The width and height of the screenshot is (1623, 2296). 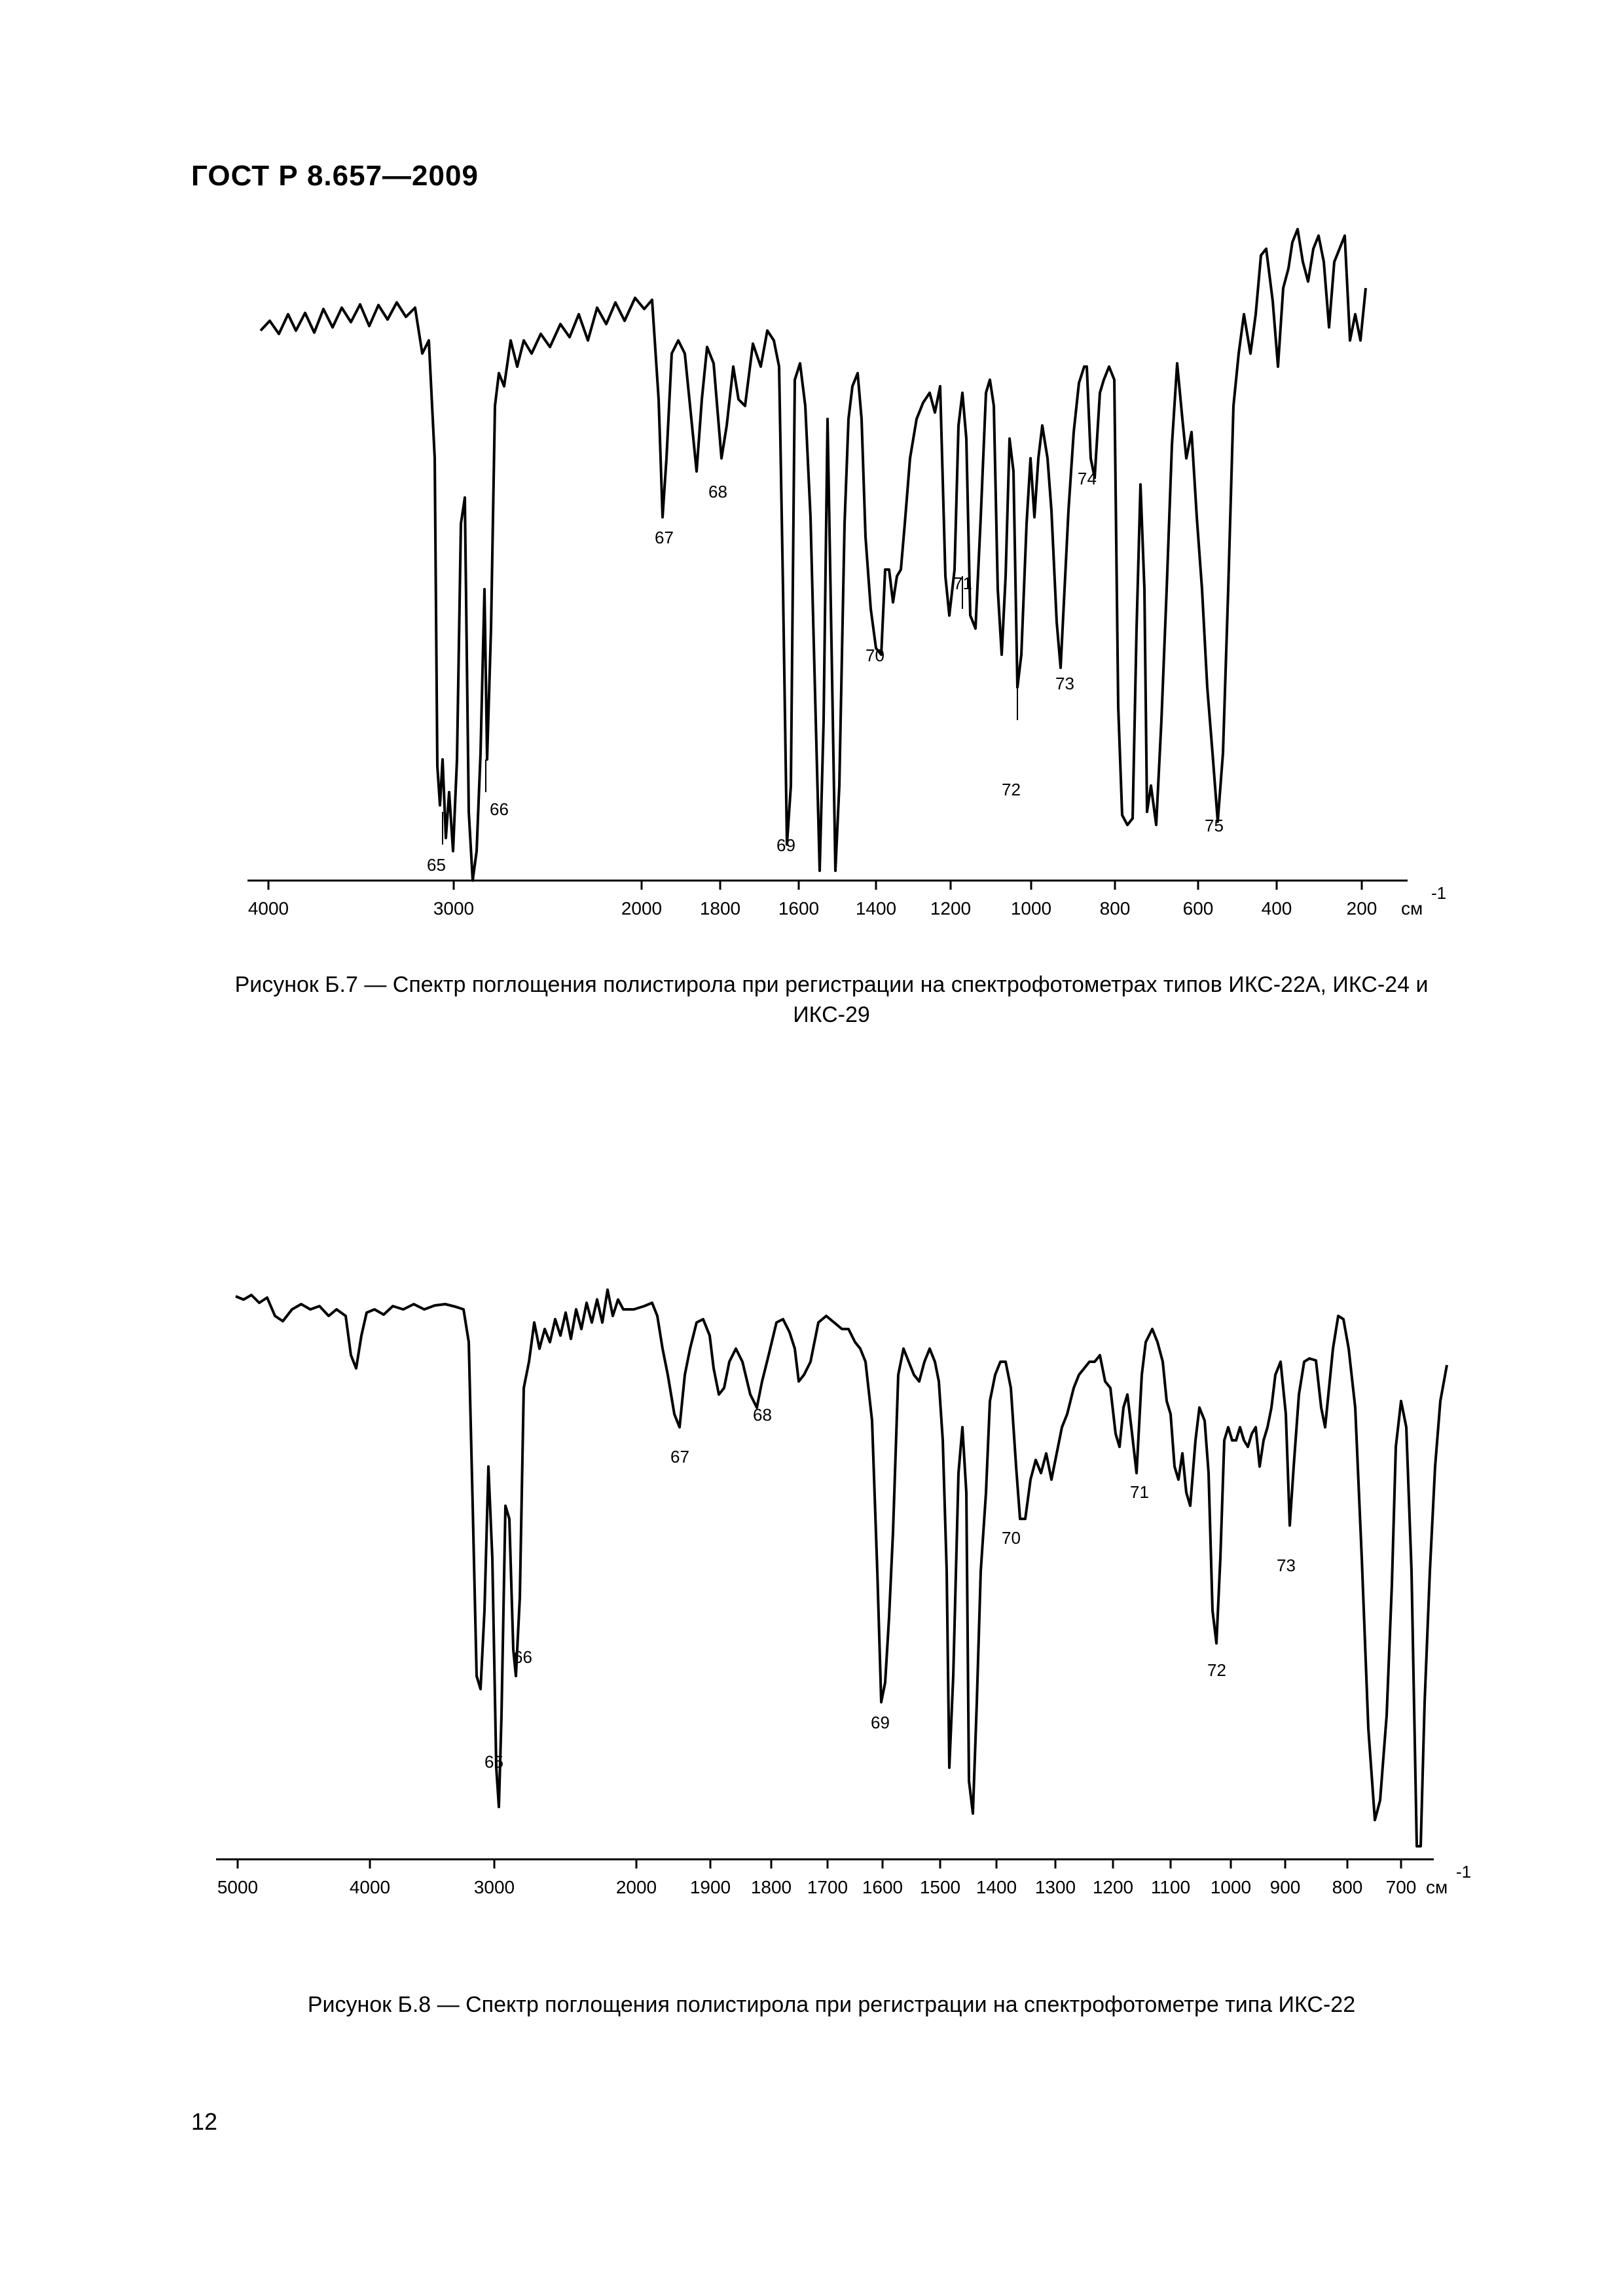 I want to click on peak-marker: 74, so click(x=1087, y=478).